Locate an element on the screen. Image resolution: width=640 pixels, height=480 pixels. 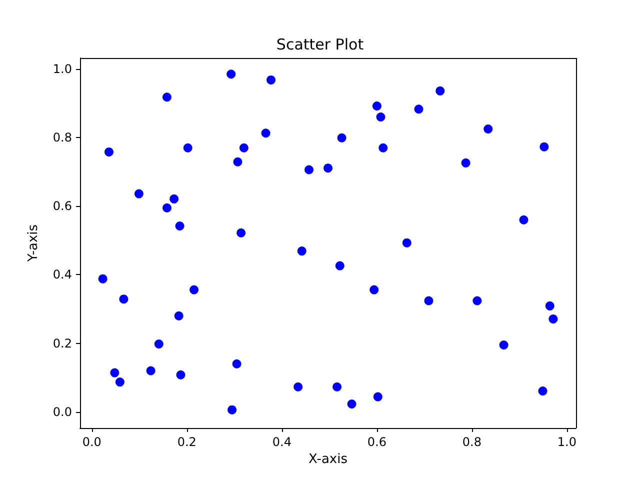
x-tick-label: 0.0 is located at coordinates (92, 442).